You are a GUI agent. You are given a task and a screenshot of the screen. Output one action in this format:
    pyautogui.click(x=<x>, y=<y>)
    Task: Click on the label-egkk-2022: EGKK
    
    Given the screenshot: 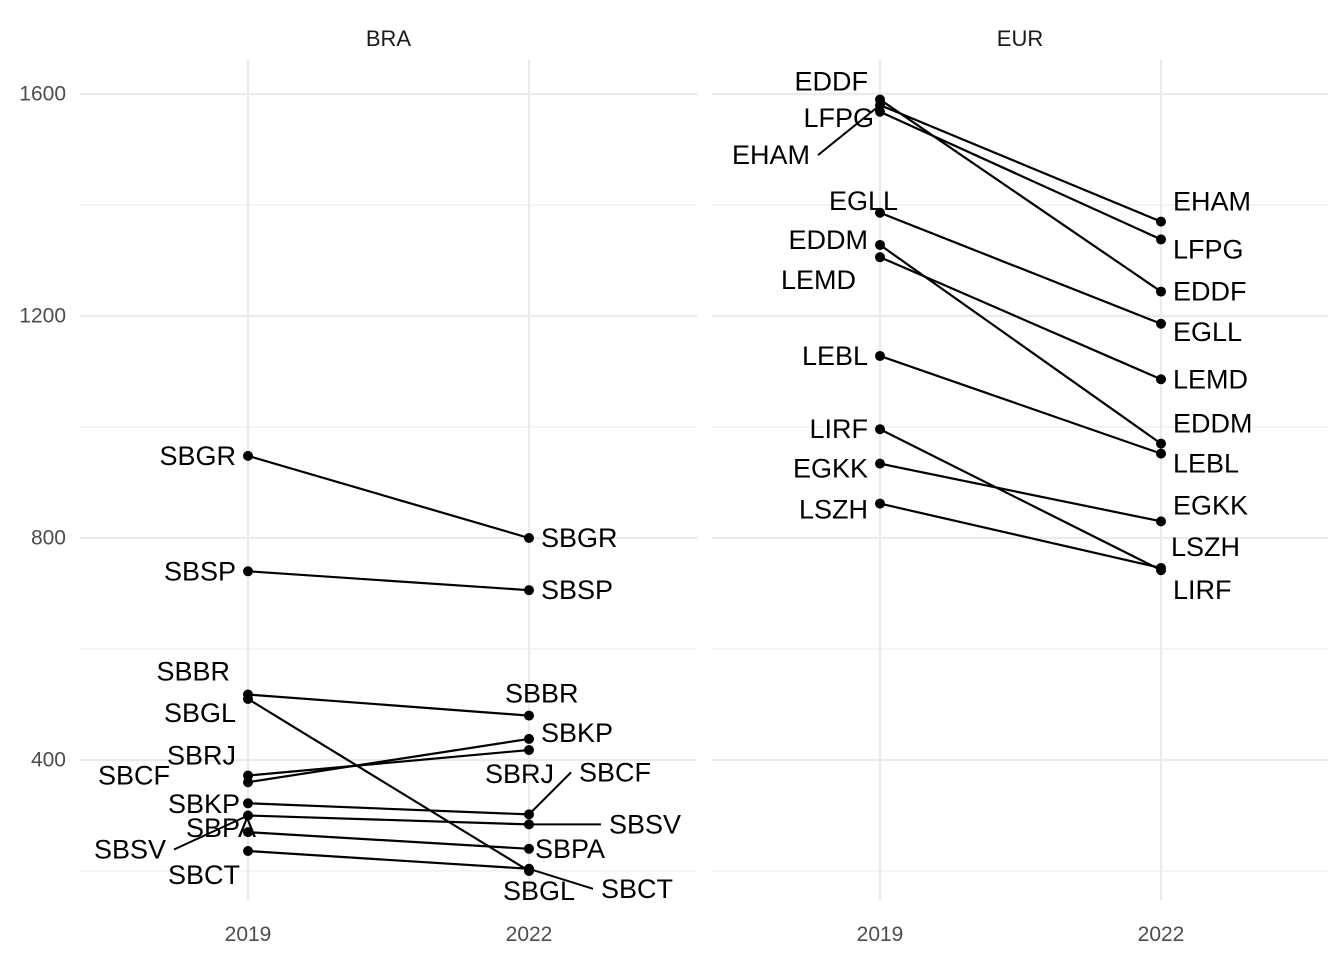 What is the action you would take?
    pyautogui.click(x=1210, y=505)
    